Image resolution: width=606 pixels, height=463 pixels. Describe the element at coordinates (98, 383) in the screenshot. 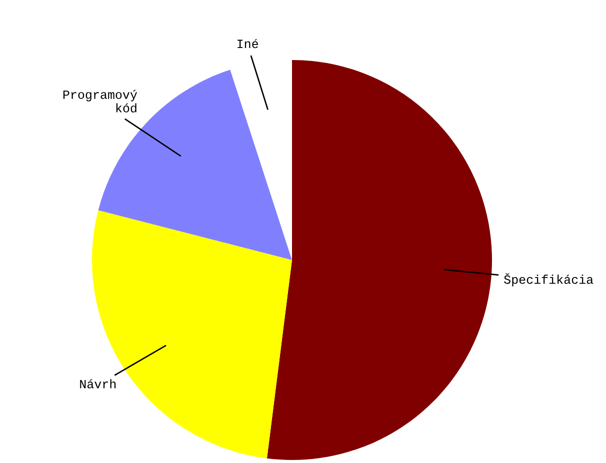

I see `slice-label: Návrh` at that location.